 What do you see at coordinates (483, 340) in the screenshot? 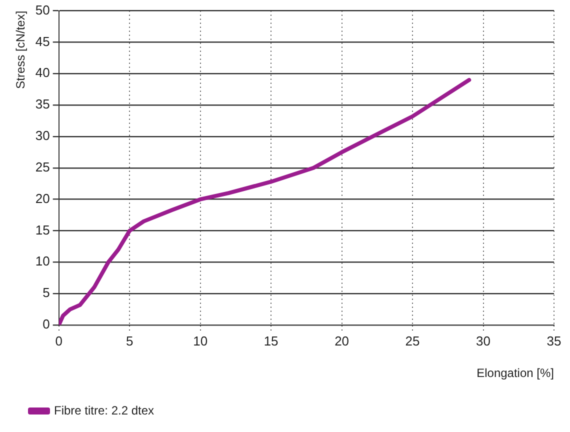
I see `x-tick-label: 30` at bounding box center [483, 340].